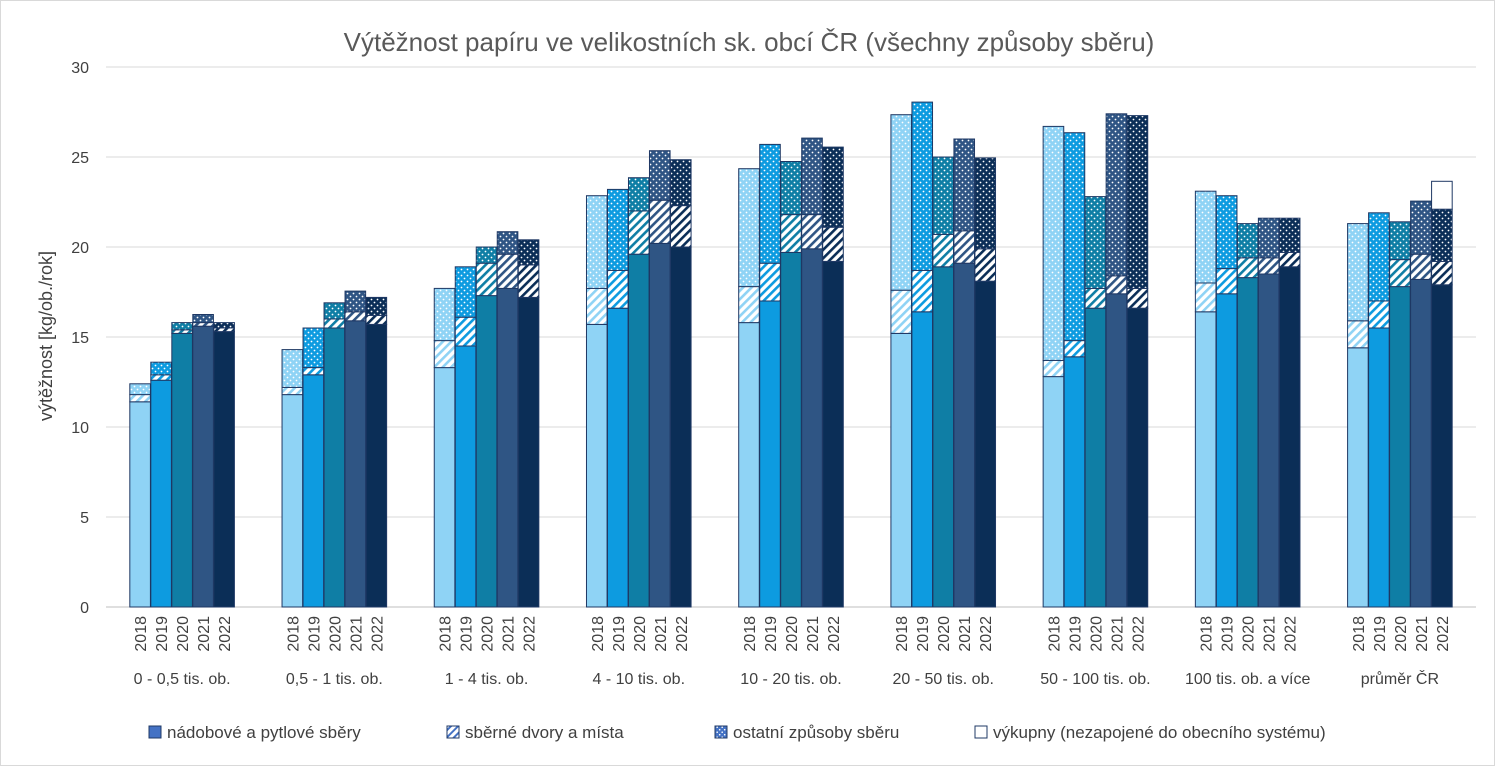 This screenshot has width=1495, height=770. Describe the element at coordinates (80, 158) in the screenshot. I see `y-tick-label: 25` at that location.